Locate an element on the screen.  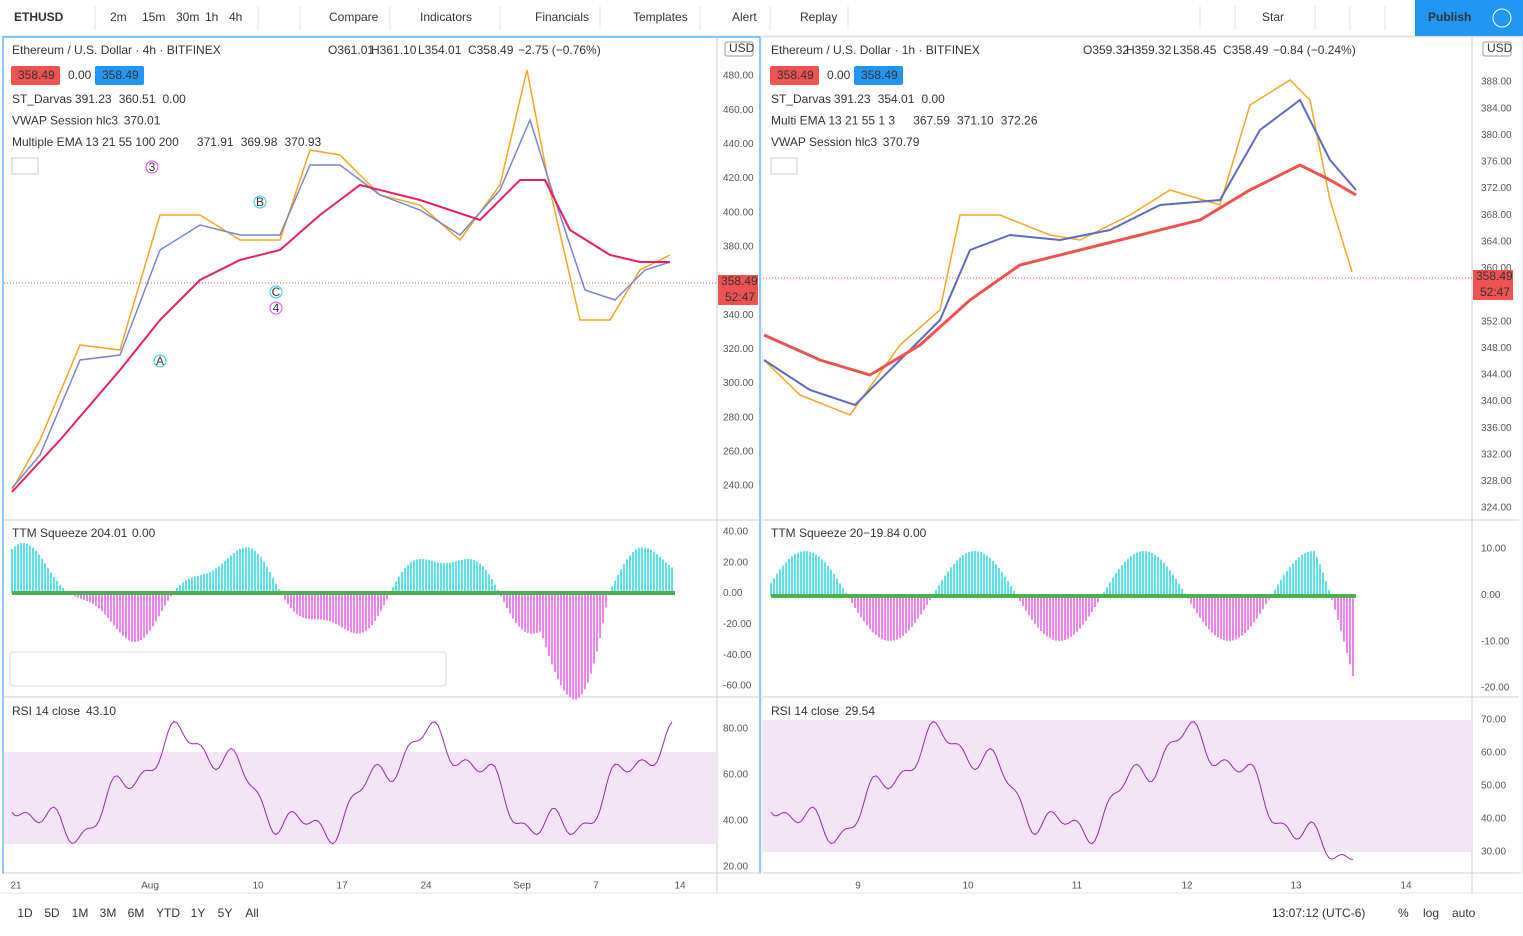
range-button: 1D is located at coordinates (25, 913).